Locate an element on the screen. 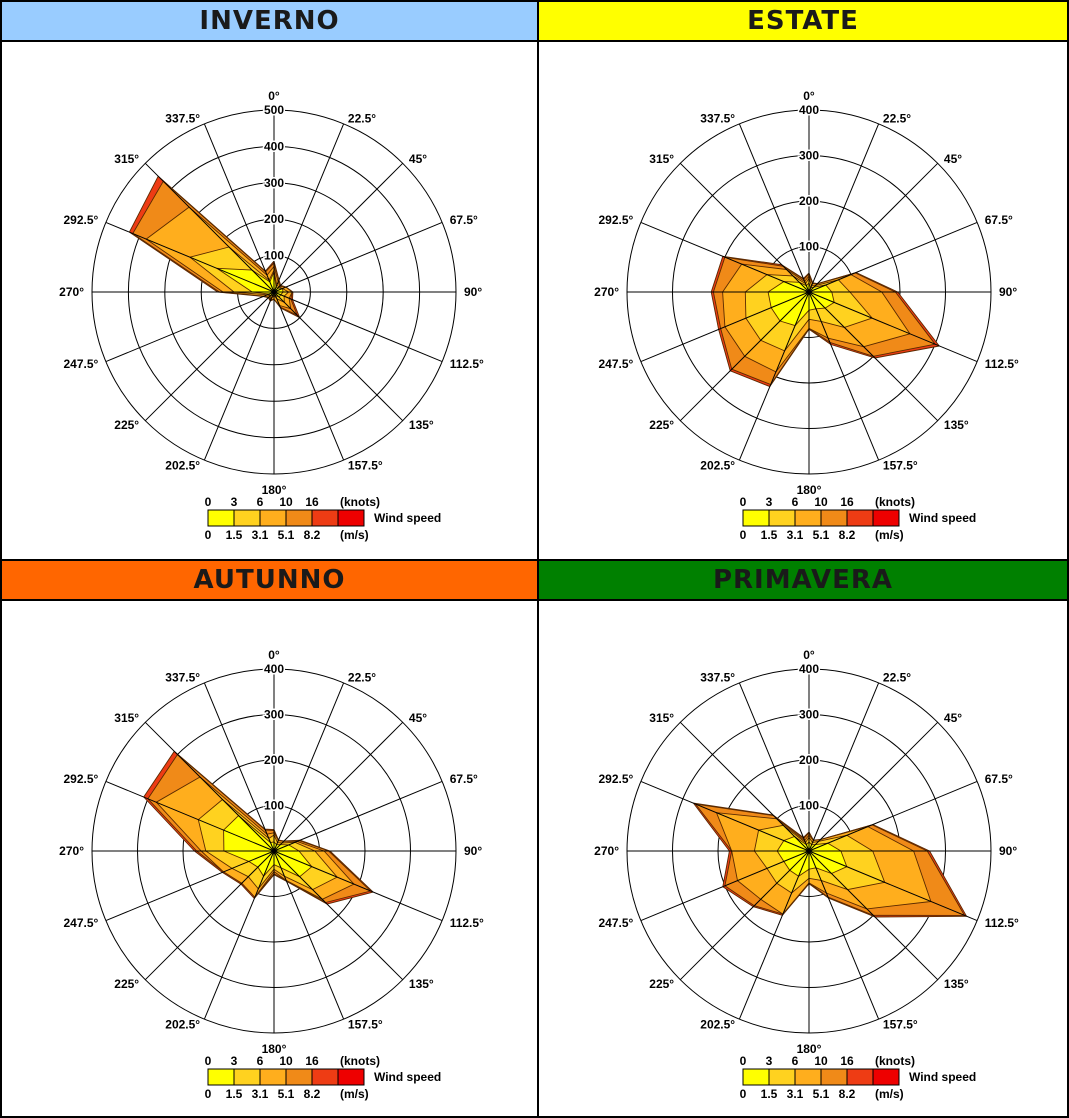 The width and height of the screenshot is (1069, 1118). legend-knots-tick: 16 is located at coordinates (312, 1061).